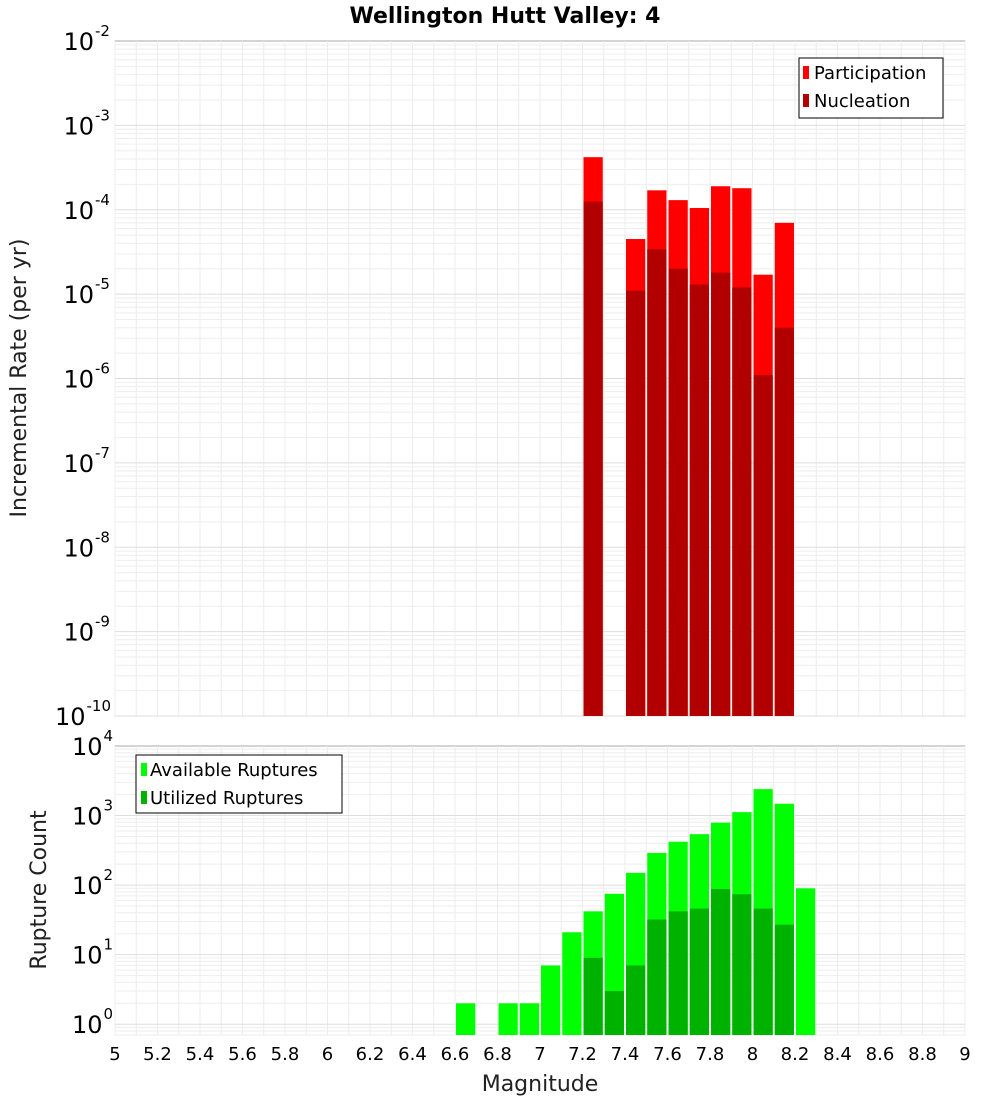 The height and width of the screenshot is (1100, 1000). I want to click on y-tick-exponent: -7, so click(102, 453).